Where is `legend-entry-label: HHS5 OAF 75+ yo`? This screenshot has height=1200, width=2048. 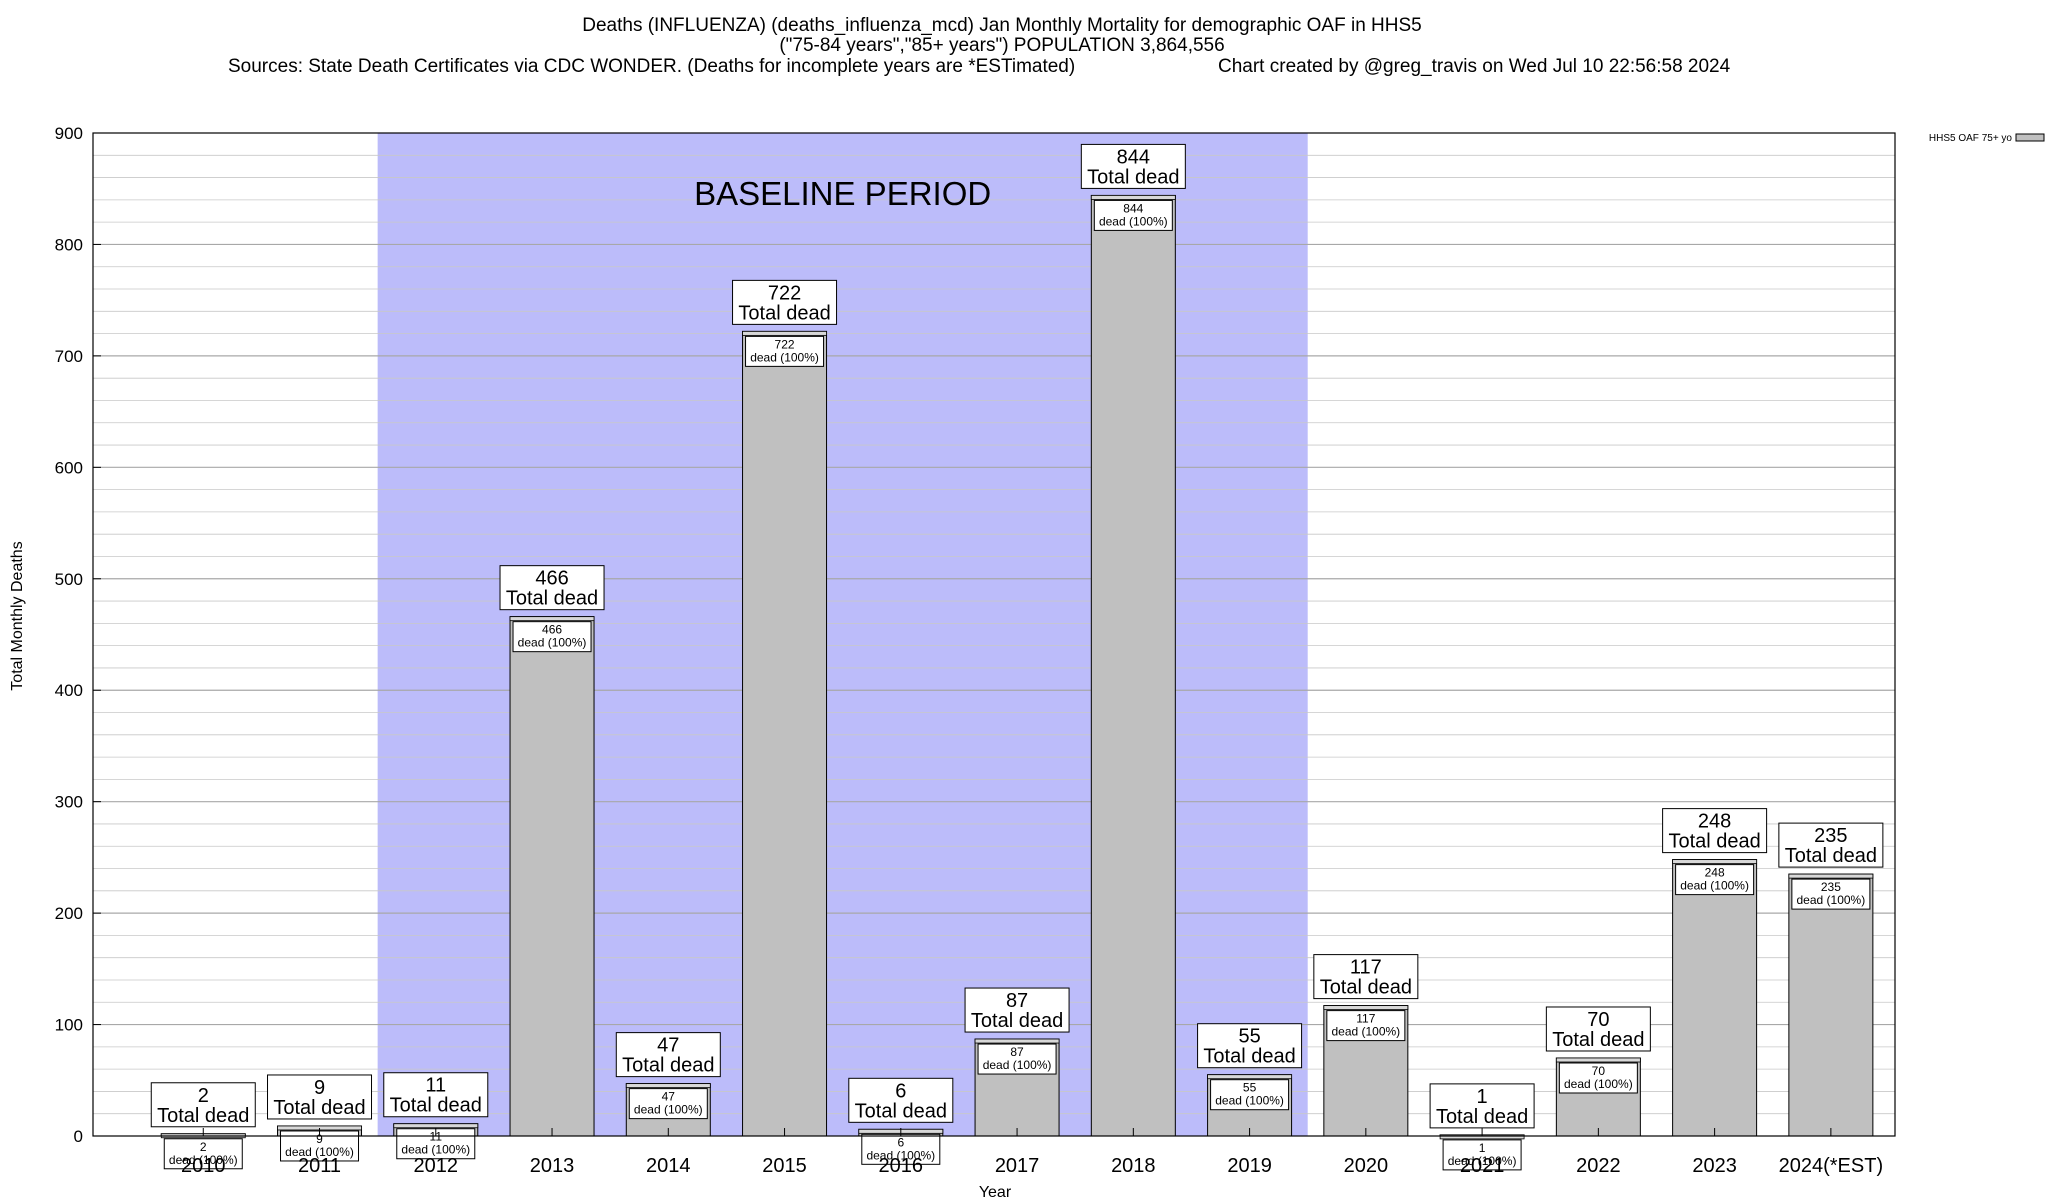
legend-entry-label: HHS5 OAF 75+ yo is located at coordinates (1971, 138).